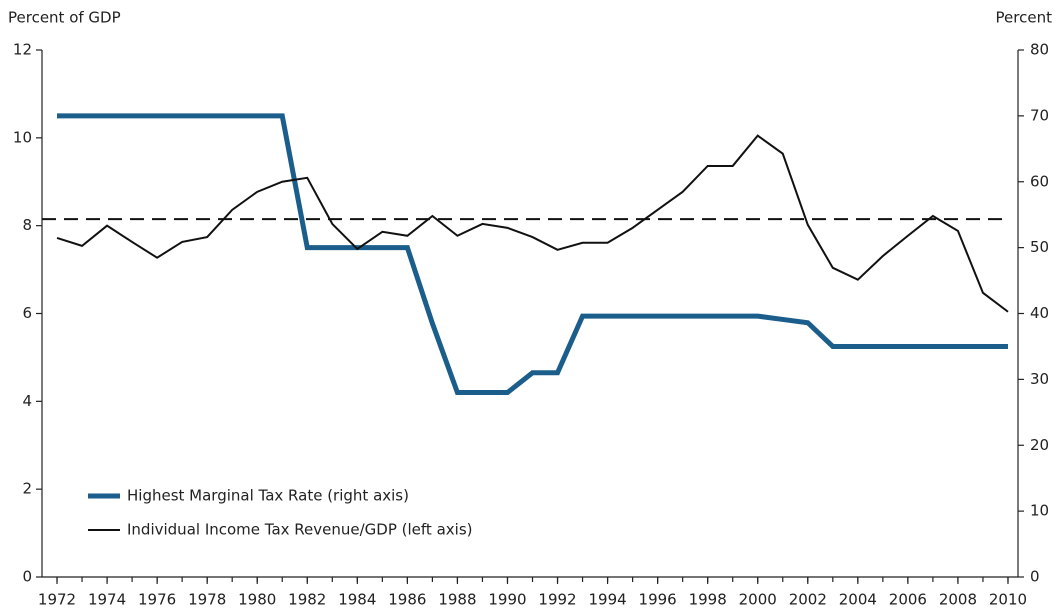 The width and height of the screenshot is (1059, 613). Describe the element at coordinates (1039, 181) in the screenshot. I see `y2-tick-label: 60` at that location.